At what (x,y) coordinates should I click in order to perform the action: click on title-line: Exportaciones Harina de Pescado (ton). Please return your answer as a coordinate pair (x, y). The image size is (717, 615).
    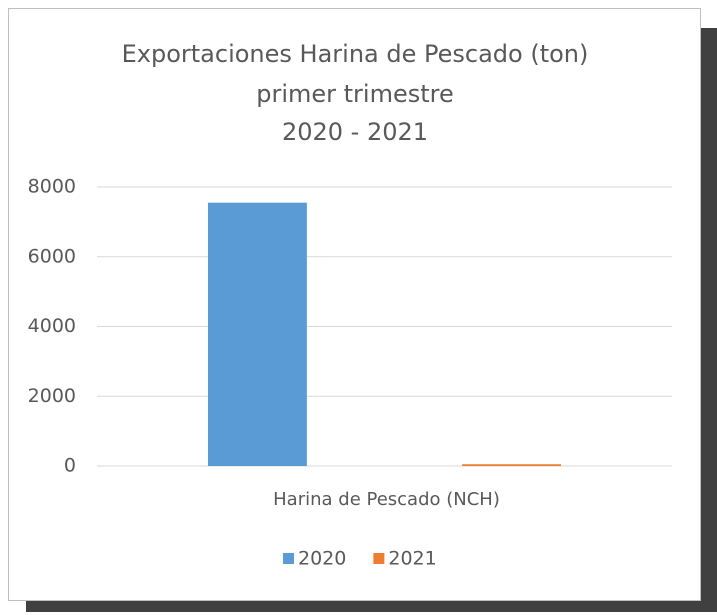
    Looking at the image, I should click on (355, 54).